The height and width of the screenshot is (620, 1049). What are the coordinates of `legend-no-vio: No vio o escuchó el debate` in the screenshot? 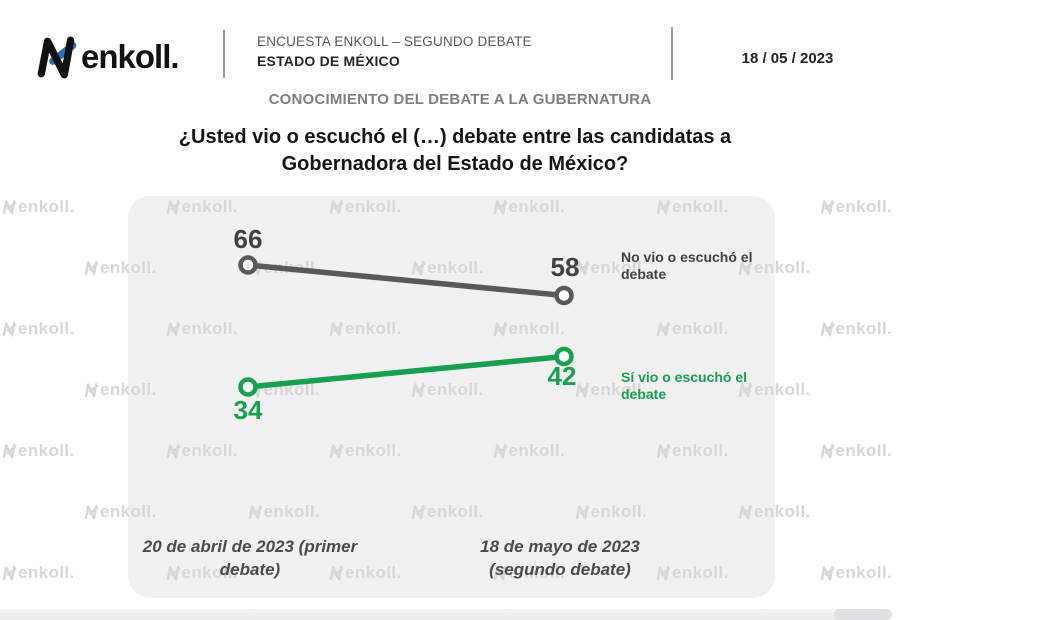 It's located at (687, 265).